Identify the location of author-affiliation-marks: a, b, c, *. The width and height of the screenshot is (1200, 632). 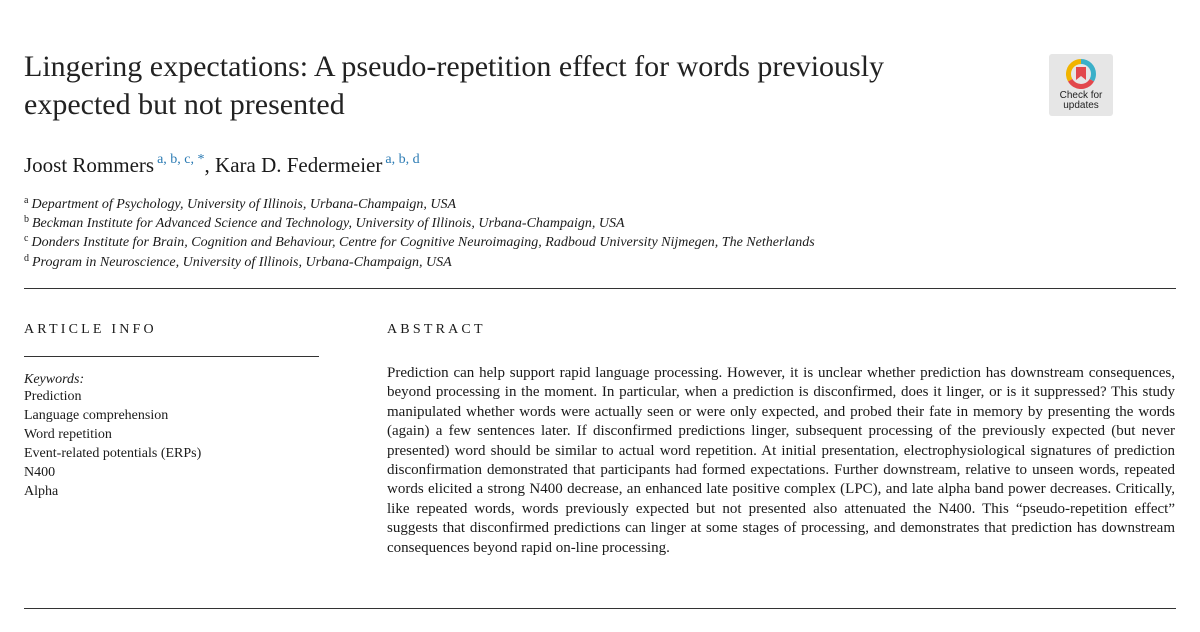
(181, 159).